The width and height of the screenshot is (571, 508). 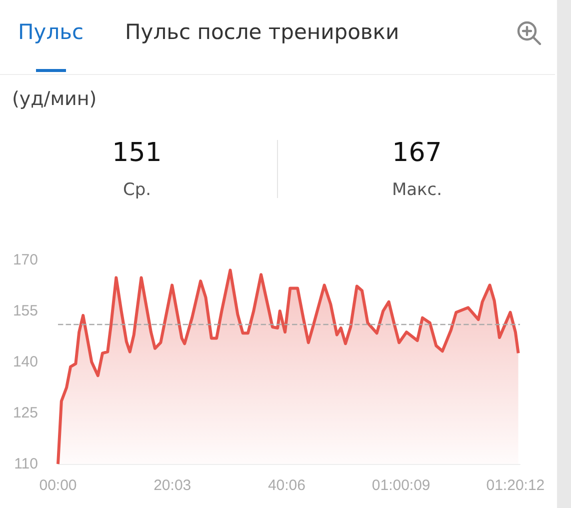 I want to click on y-tick-label: 140, so click(x=25, y=362).